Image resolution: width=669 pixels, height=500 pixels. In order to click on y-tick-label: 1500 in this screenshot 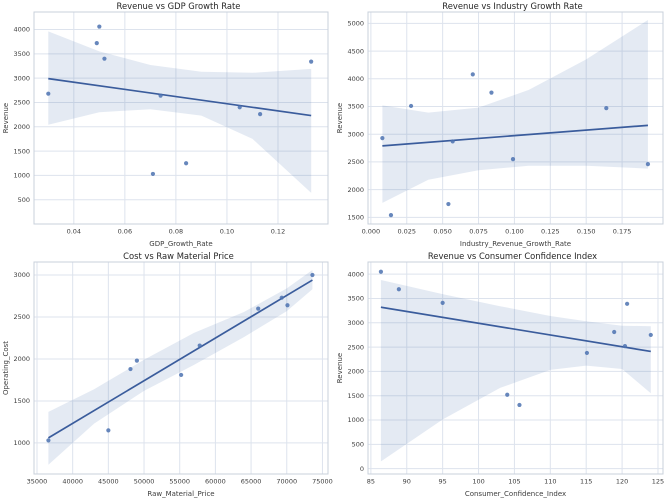, I will do `click(21, 401)`.